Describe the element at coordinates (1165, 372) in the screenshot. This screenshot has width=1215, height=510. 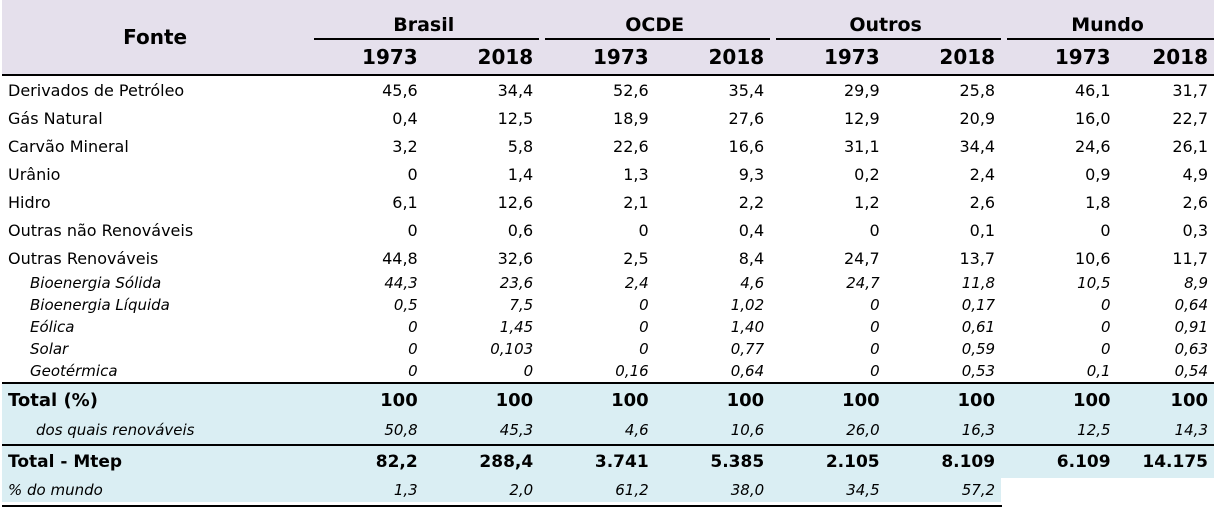
I see `table-cell: 0,54` at that location.